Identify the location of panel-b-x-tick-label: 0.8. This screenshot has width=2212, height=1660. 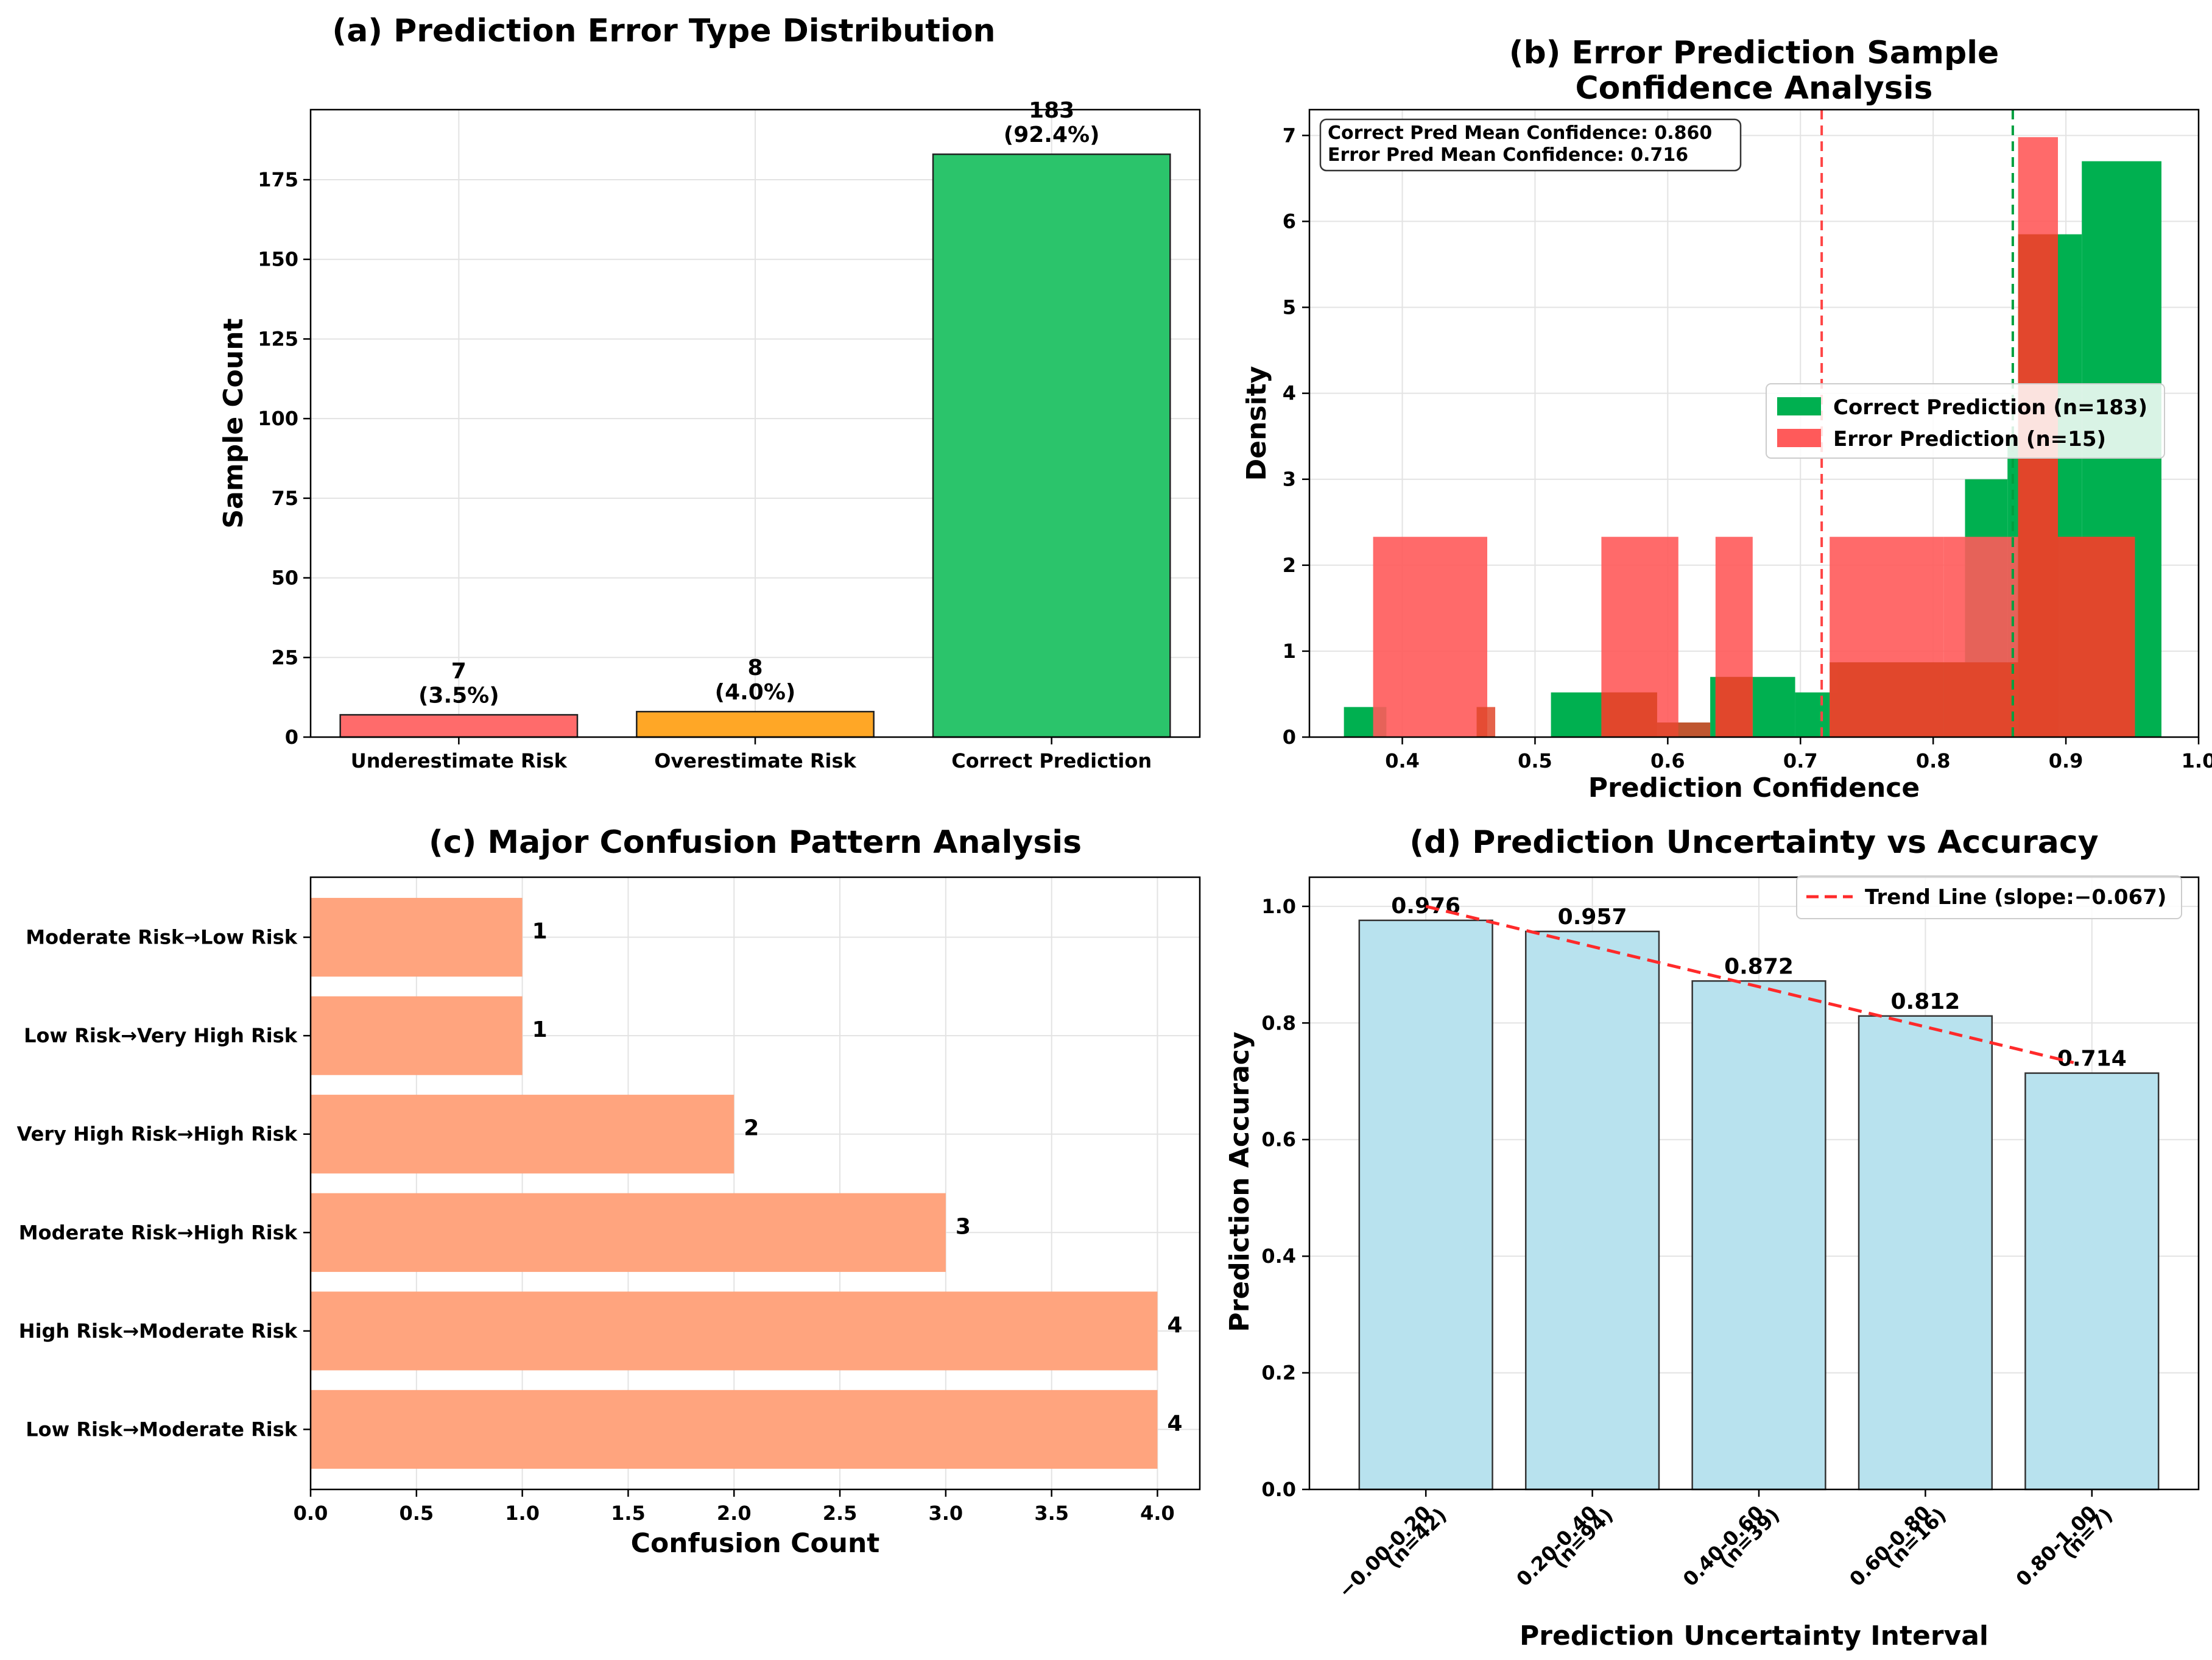
(1933, 760).